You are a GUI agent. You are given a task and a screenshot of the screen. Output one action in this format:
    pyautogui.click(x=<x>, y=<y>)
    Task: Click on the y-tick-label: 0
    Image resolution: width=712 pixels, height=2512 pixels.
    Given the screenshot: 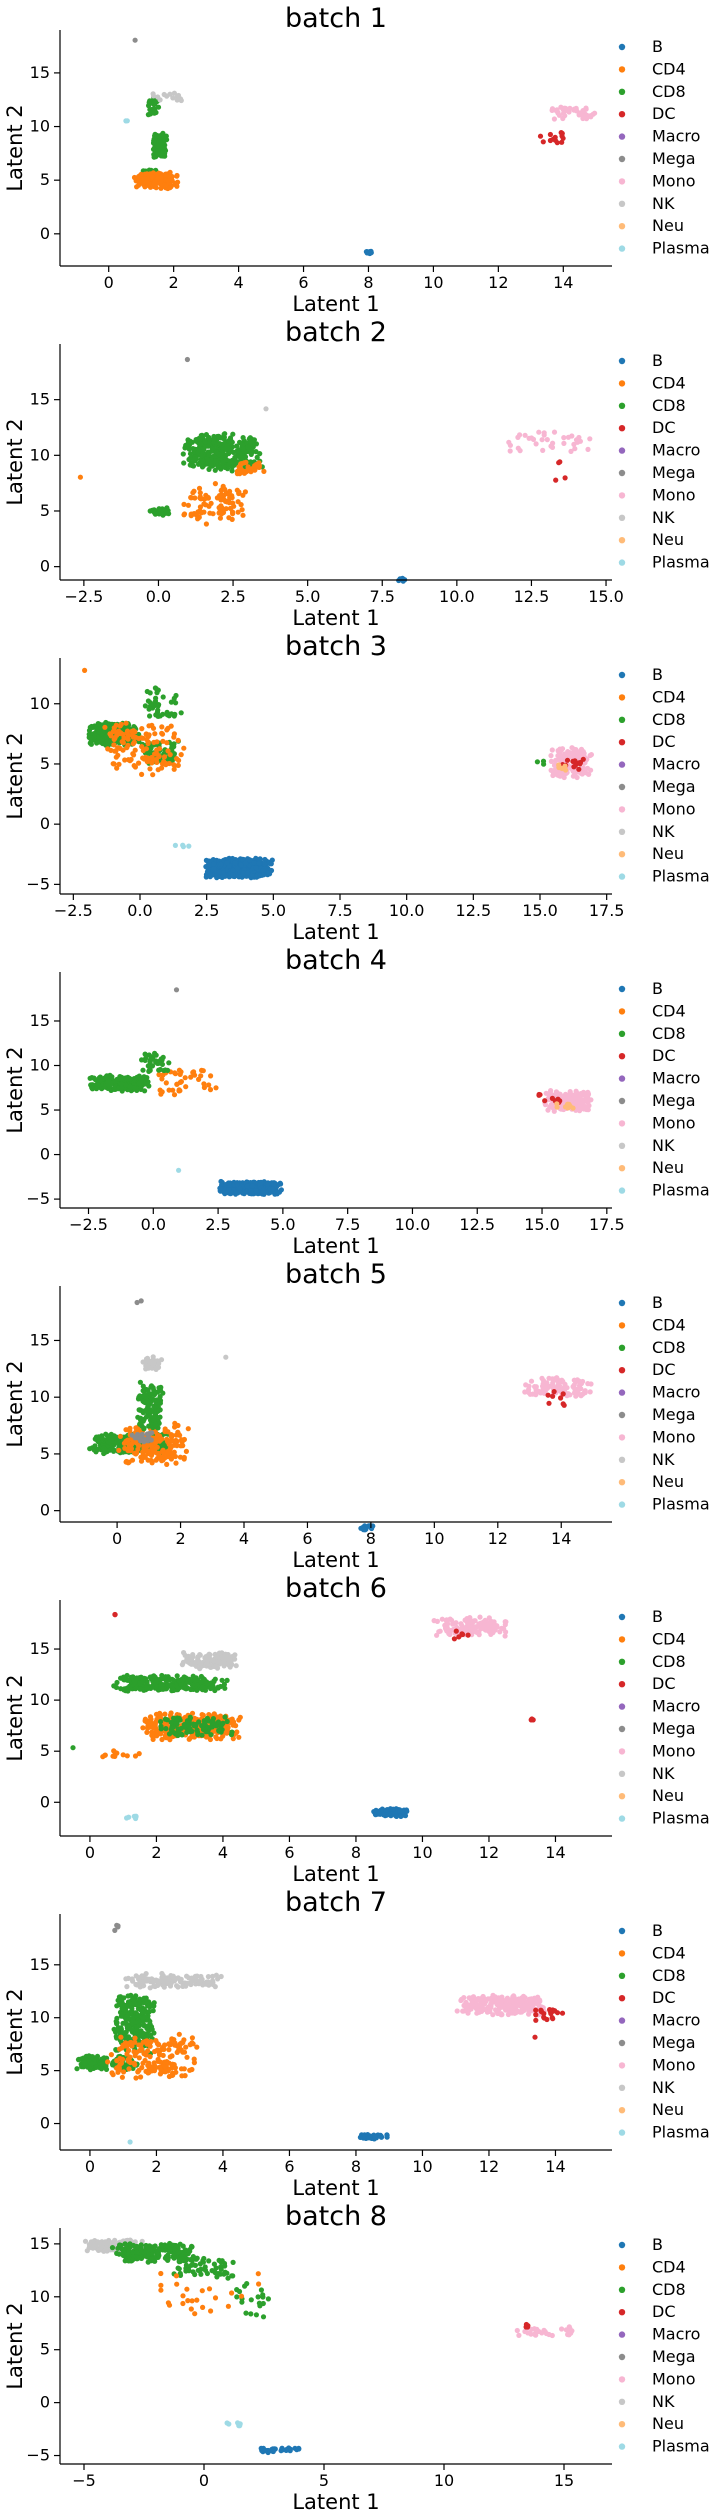 What is the action you would take?
    pyautogui.click(x=45, y=233)
    